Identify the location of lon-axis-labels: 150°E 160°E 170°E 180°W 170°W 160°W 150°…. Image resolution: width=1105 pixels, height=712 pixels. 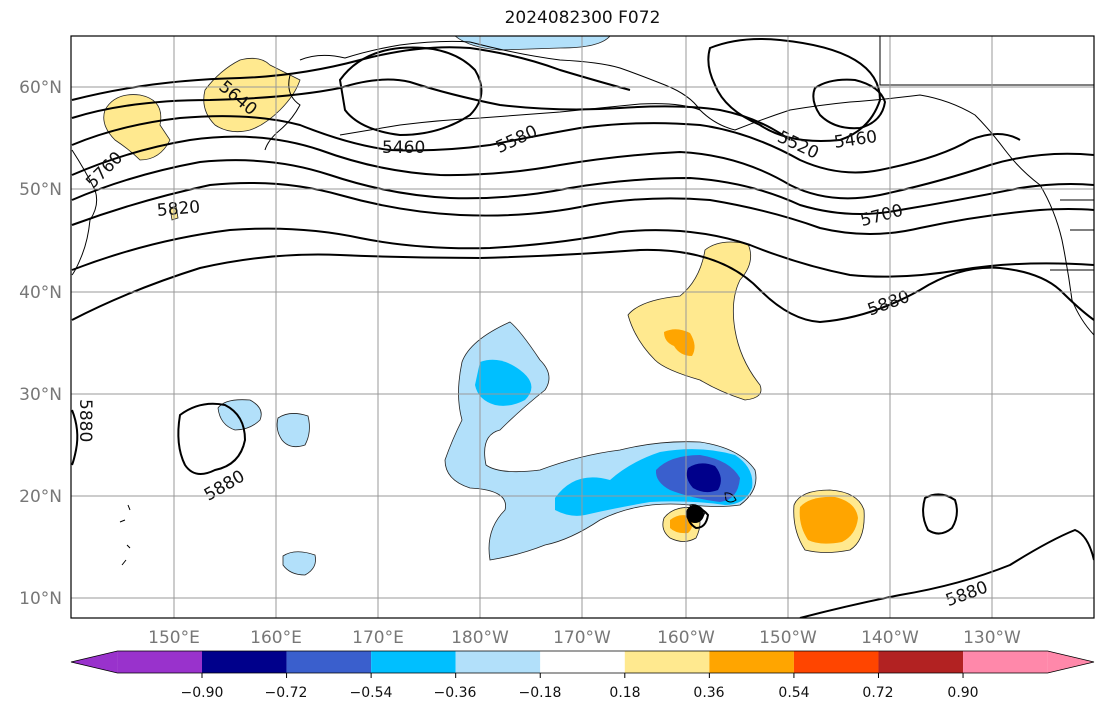
(584, 638).